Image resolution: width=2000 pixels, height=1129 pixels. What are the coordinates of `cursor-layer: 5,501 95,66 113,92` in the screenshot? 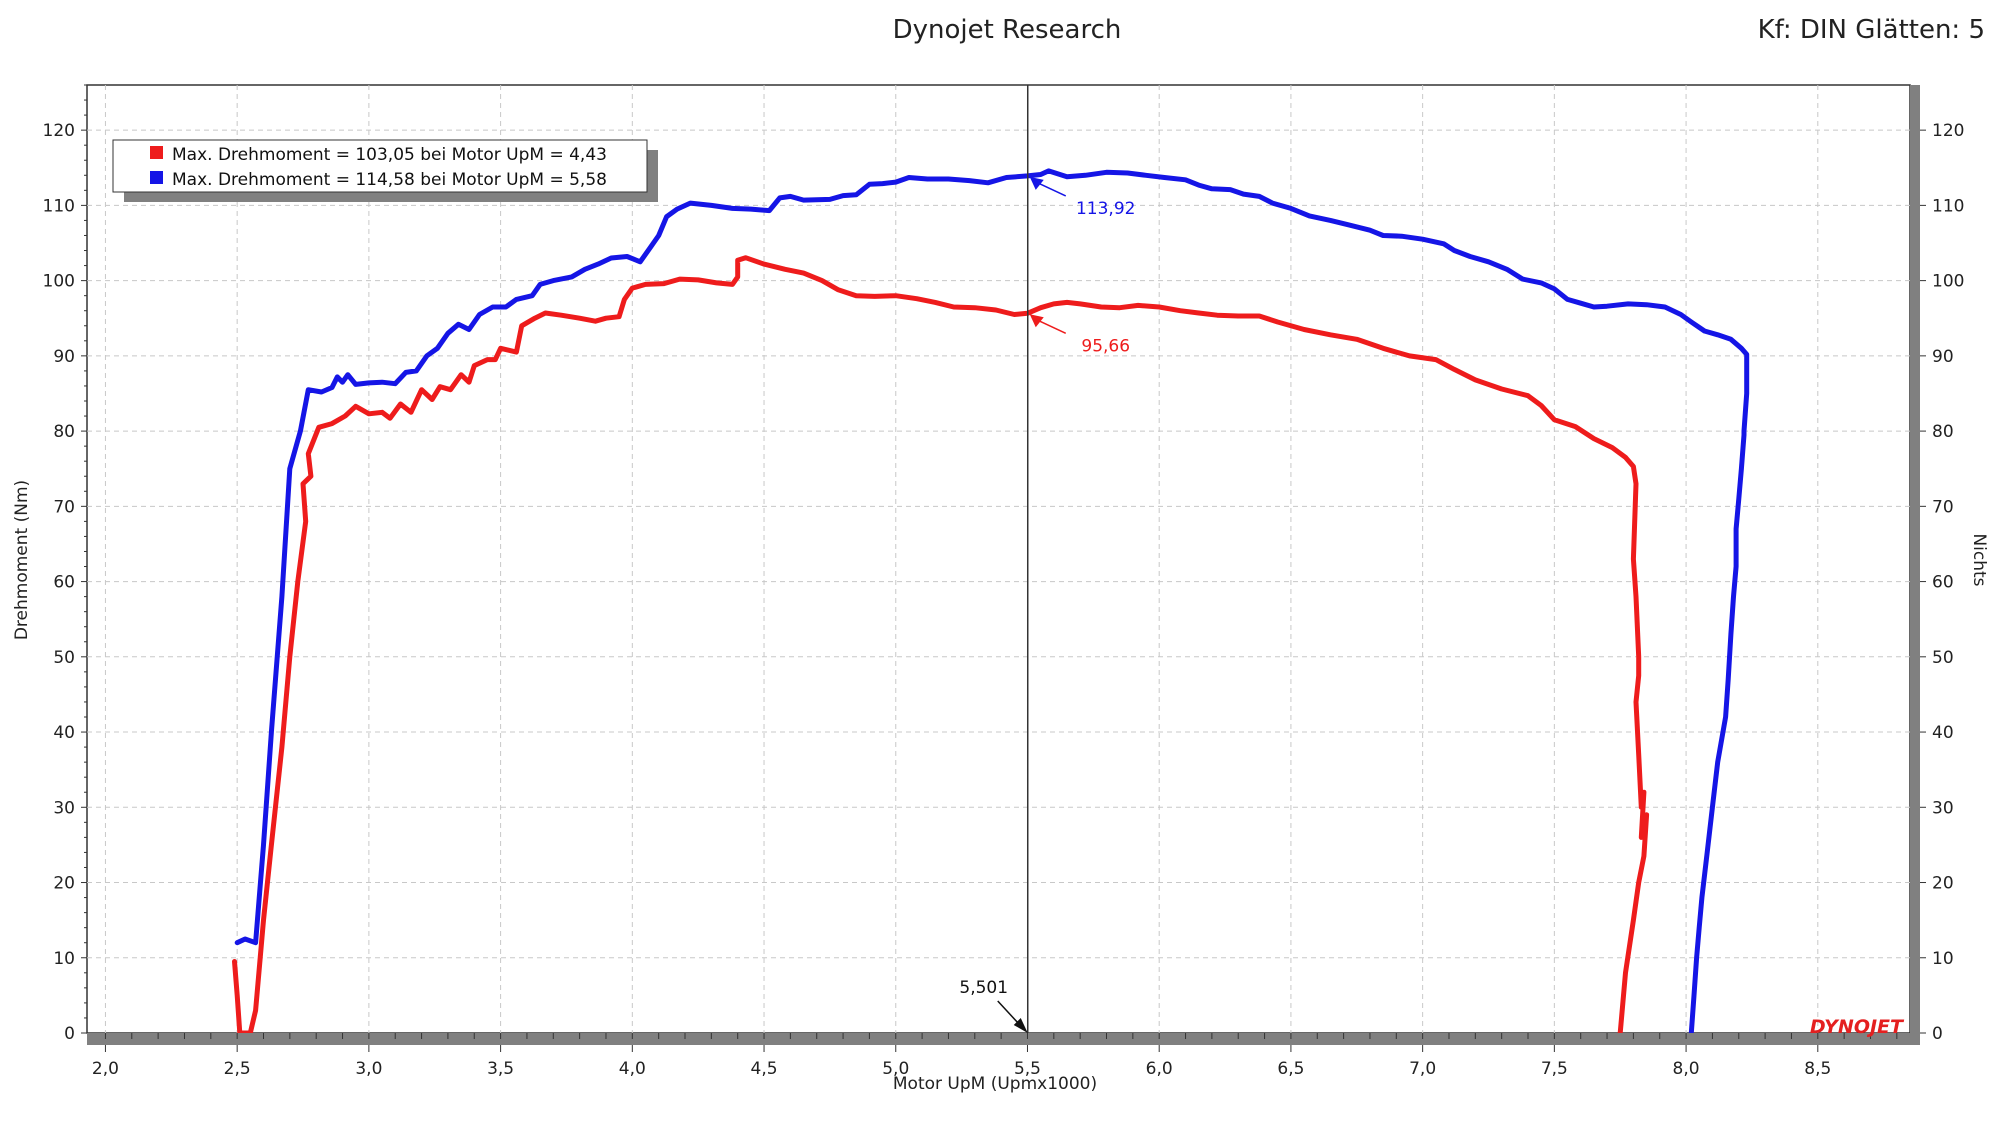 It's located at (1047, 559).